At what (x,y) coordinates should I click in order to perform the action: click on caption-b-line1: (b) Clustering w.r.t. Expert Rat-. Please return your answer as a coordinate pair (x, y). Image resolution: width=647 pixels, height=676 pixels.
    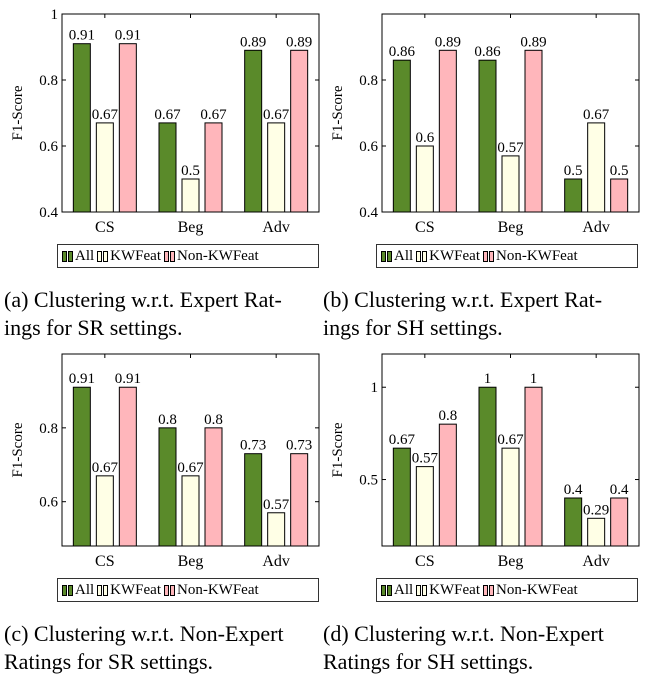
    Looking at the image, I should click on (463, 299).